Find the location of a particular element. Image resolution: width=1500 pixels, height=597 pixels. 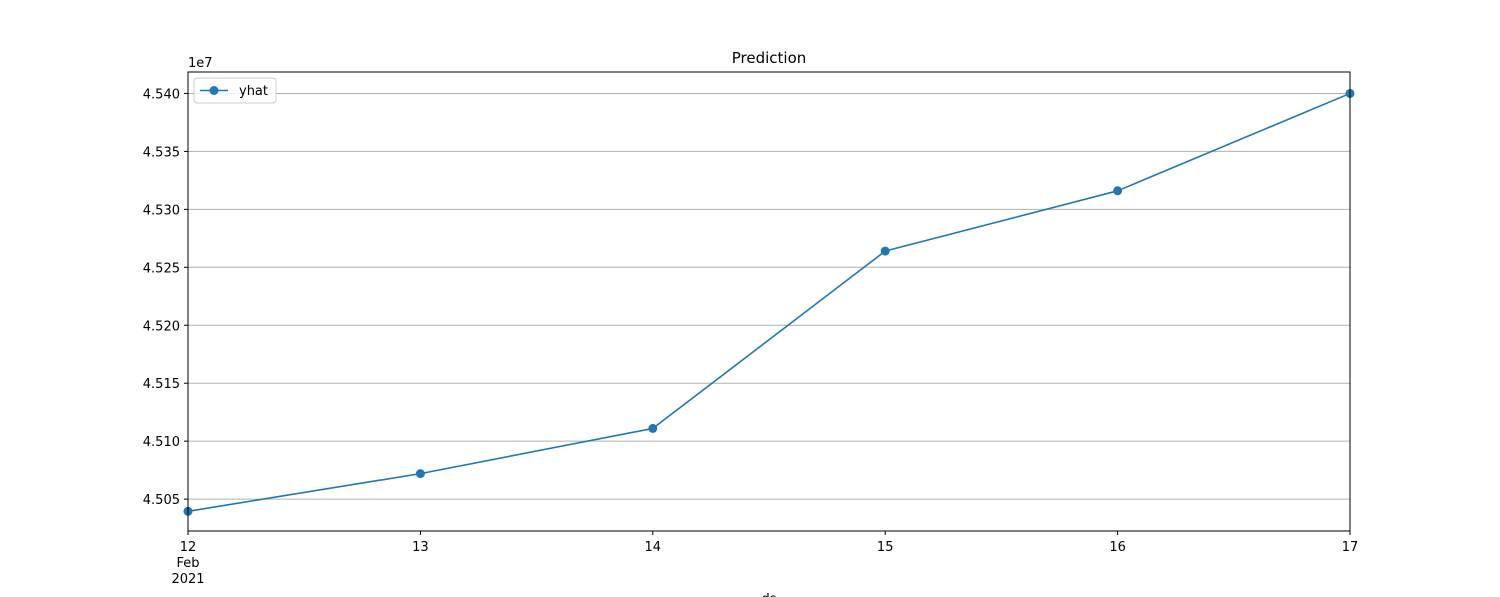

y-offset-label: 1e7 is located at coordinates (200, 63).